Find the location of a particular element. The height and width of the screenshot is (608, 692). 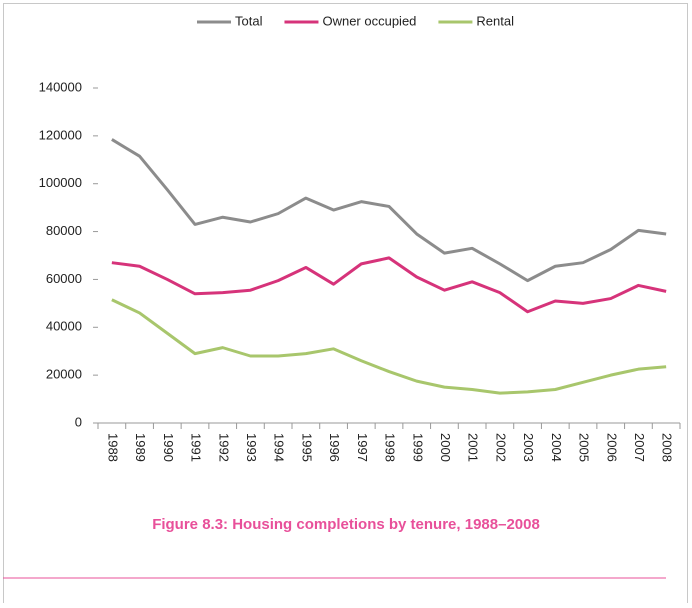

x-tick-label: 1989 is located at coordinates (140, 447).